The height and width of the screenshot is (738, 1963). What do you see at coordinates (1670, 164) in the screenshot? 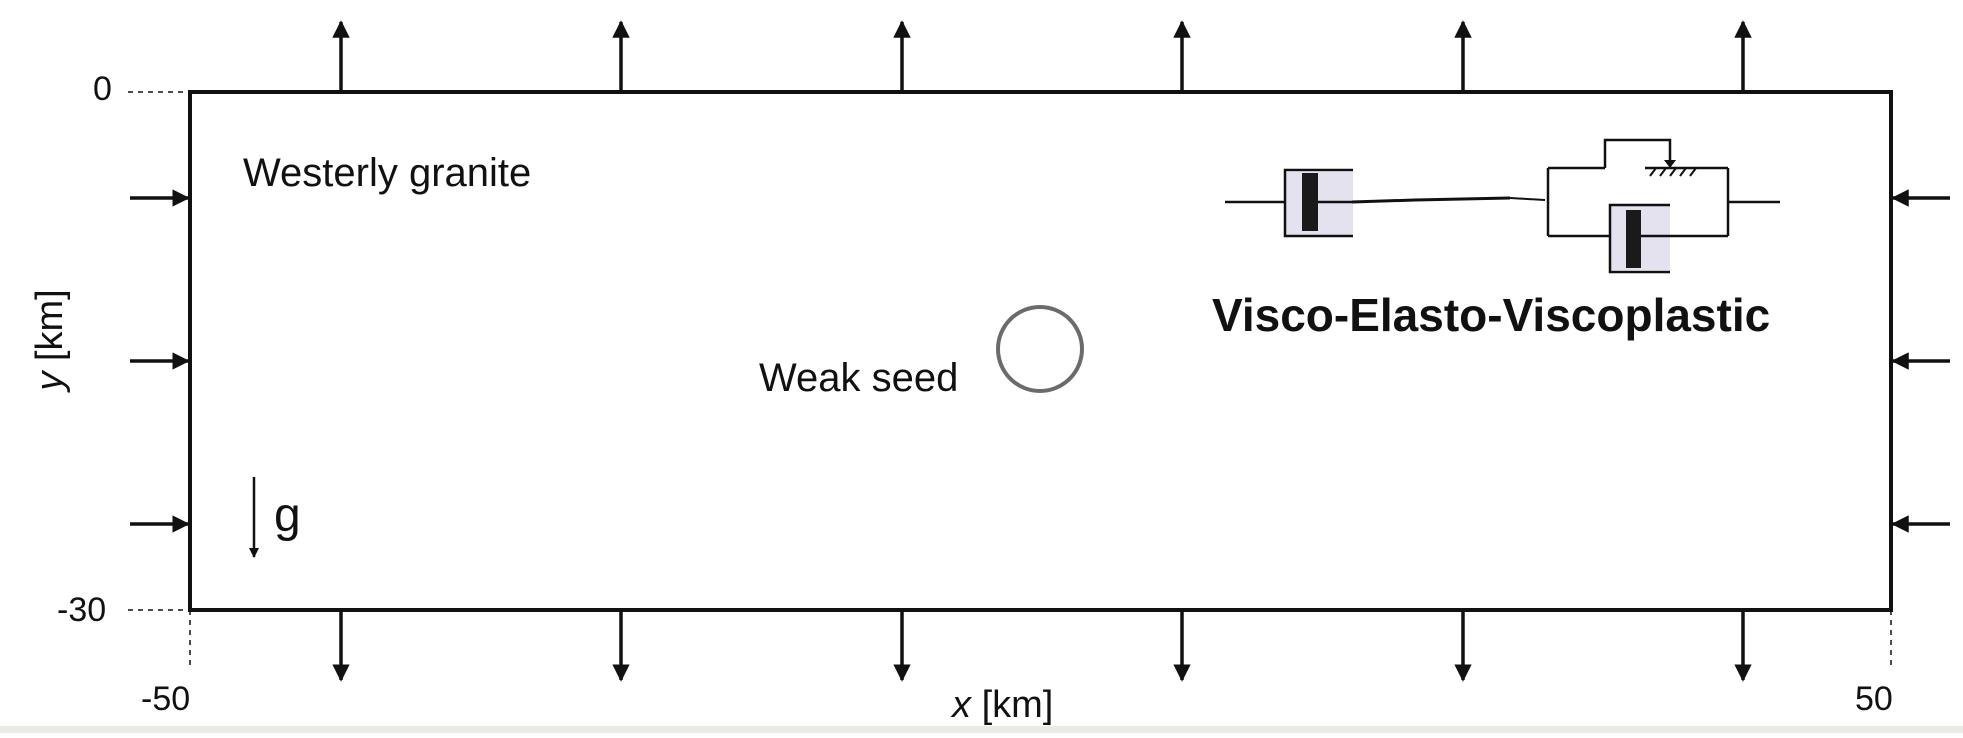
I see `slider-arrowhead-icon` at bounding box center [1670, 164].